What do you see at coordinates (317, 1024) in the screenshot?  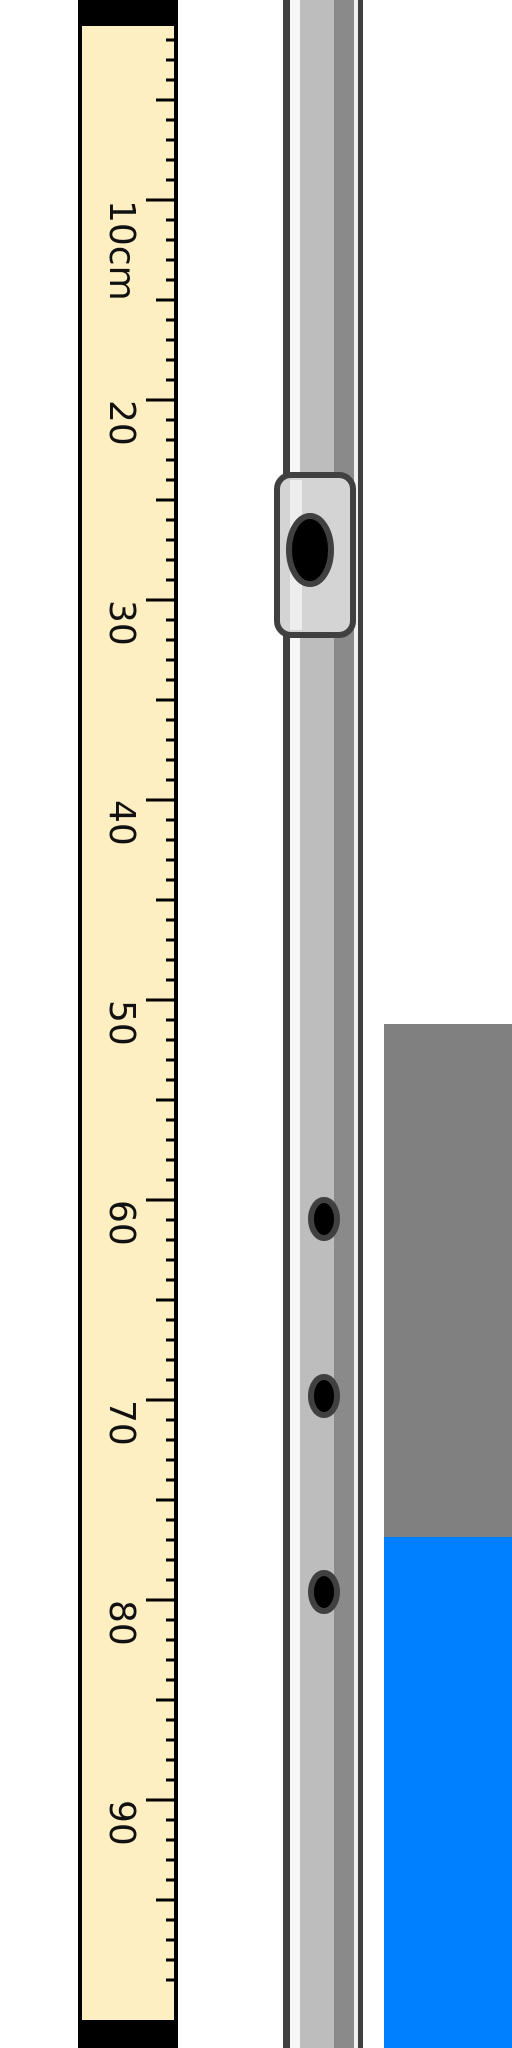 I see `tube-inner-core` at bounding box center [317, 1024].